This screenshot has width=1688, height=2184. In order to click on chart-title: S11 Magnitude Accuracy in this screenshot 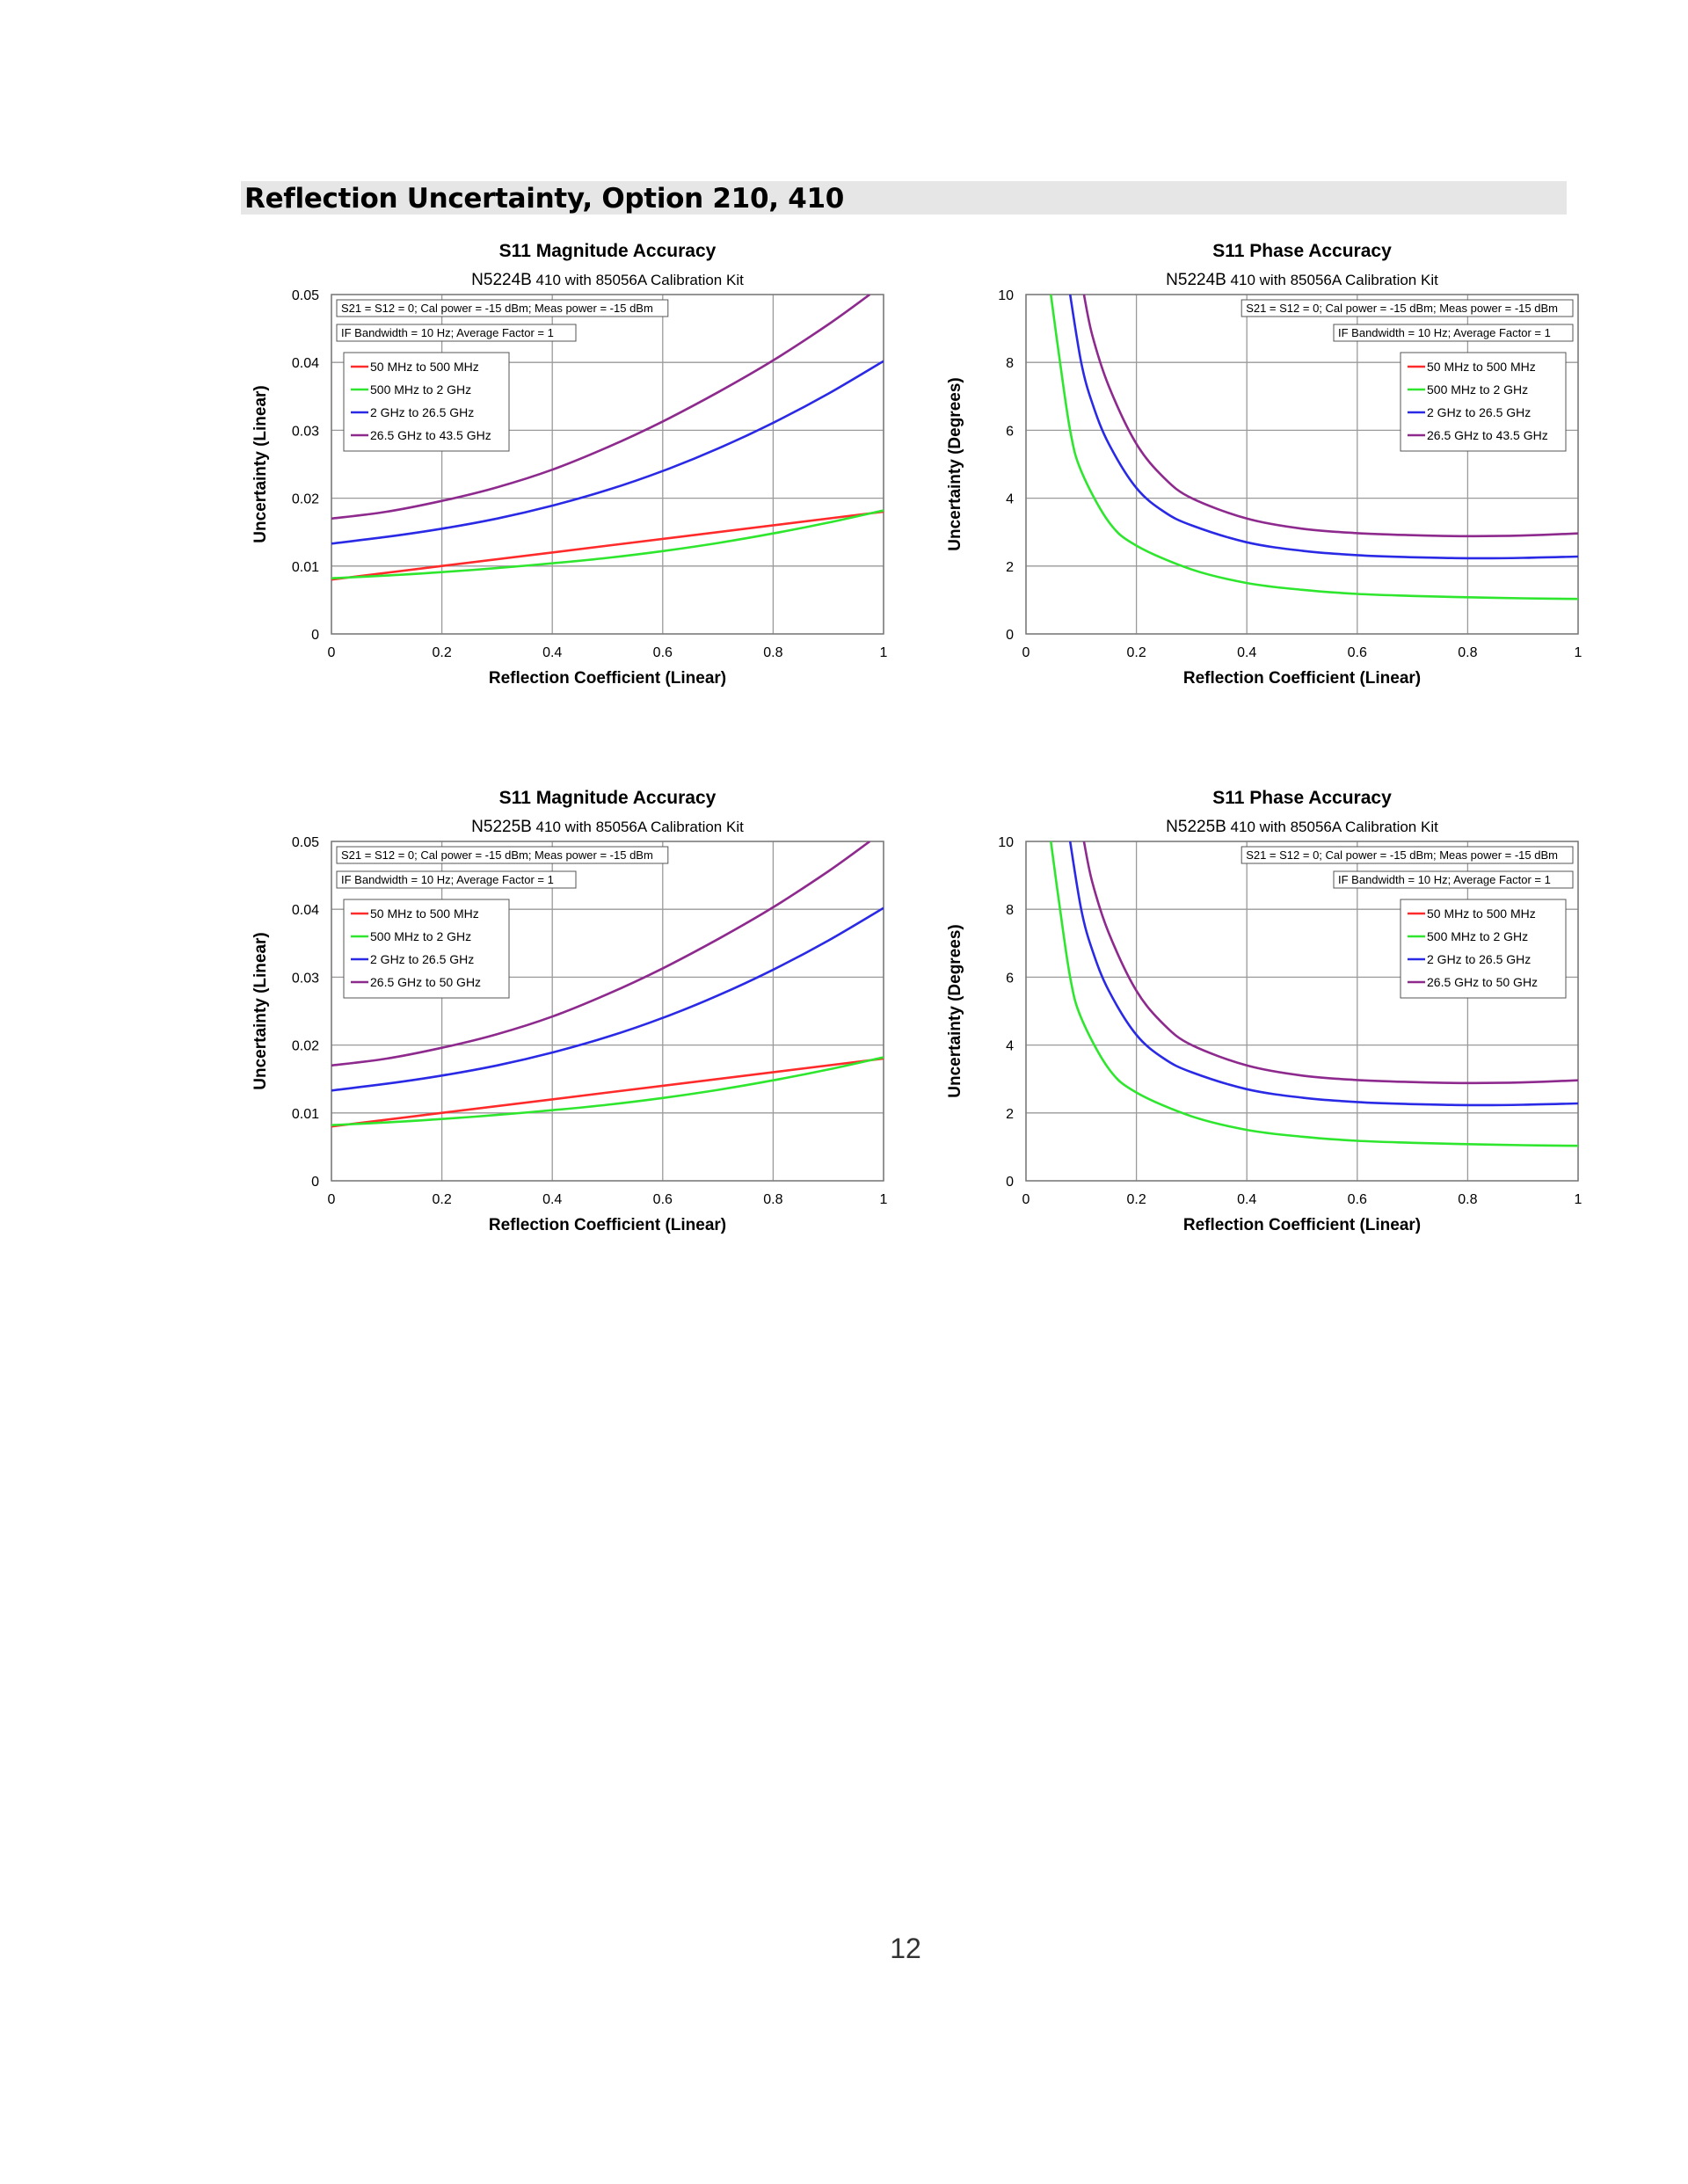, I will do `click(608, 798)`.